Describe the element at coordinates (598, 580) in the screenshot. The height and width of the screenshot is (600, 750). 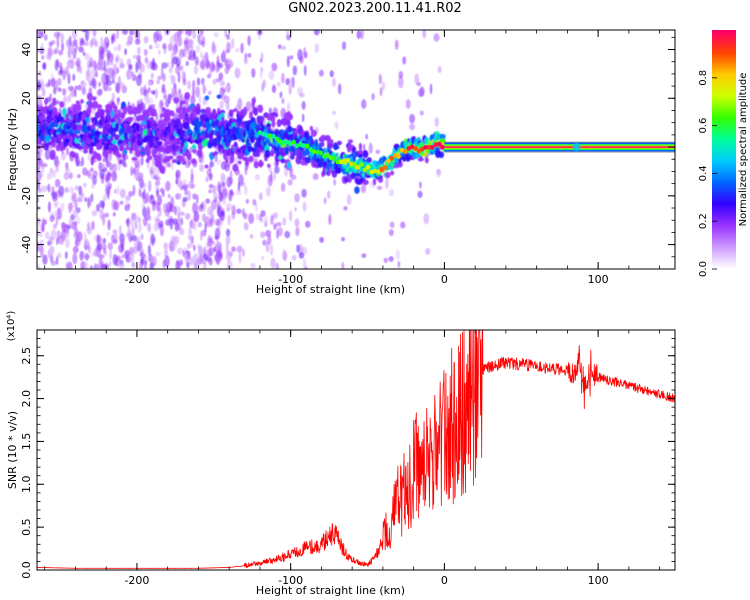
I see `bot-xtick-label: 100` at that location.